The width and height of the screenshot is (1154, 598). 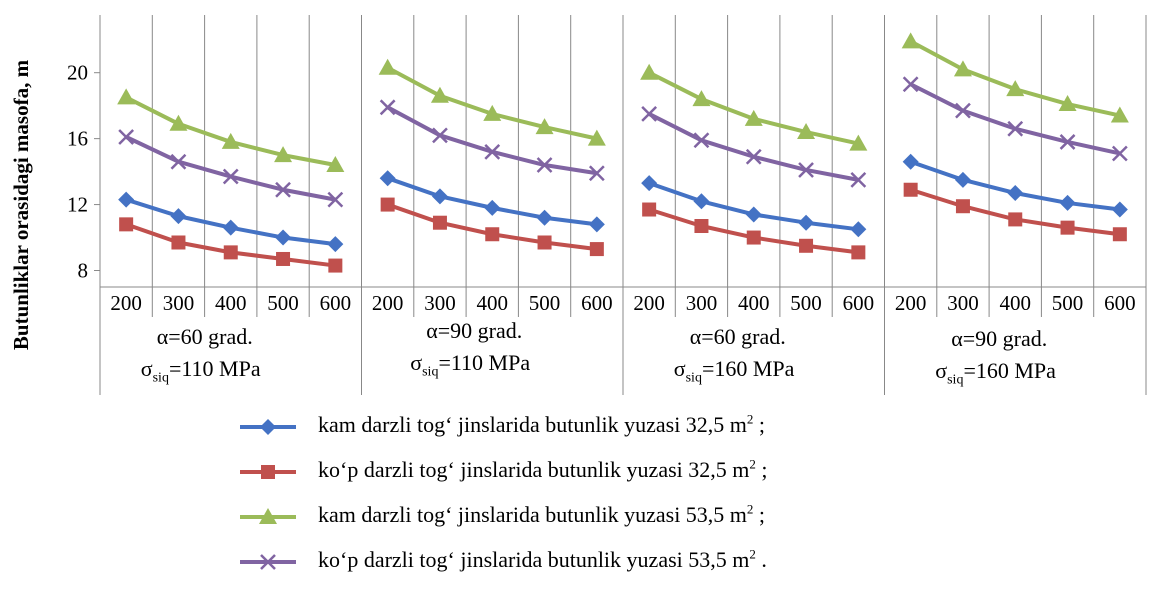 What do you see at coordinates (77, 139) in the screenshot?
I see `y-tick-label: 16` at bounding box center [77, 139].